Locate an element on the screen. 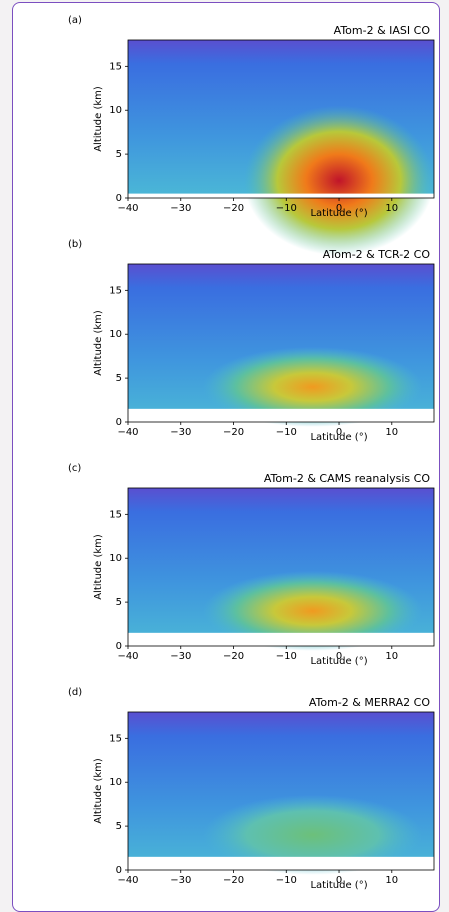 This screenshot has width=449, height=912. chart-title: ATom-2 & IASI CO is located at coordinates (382, 30).